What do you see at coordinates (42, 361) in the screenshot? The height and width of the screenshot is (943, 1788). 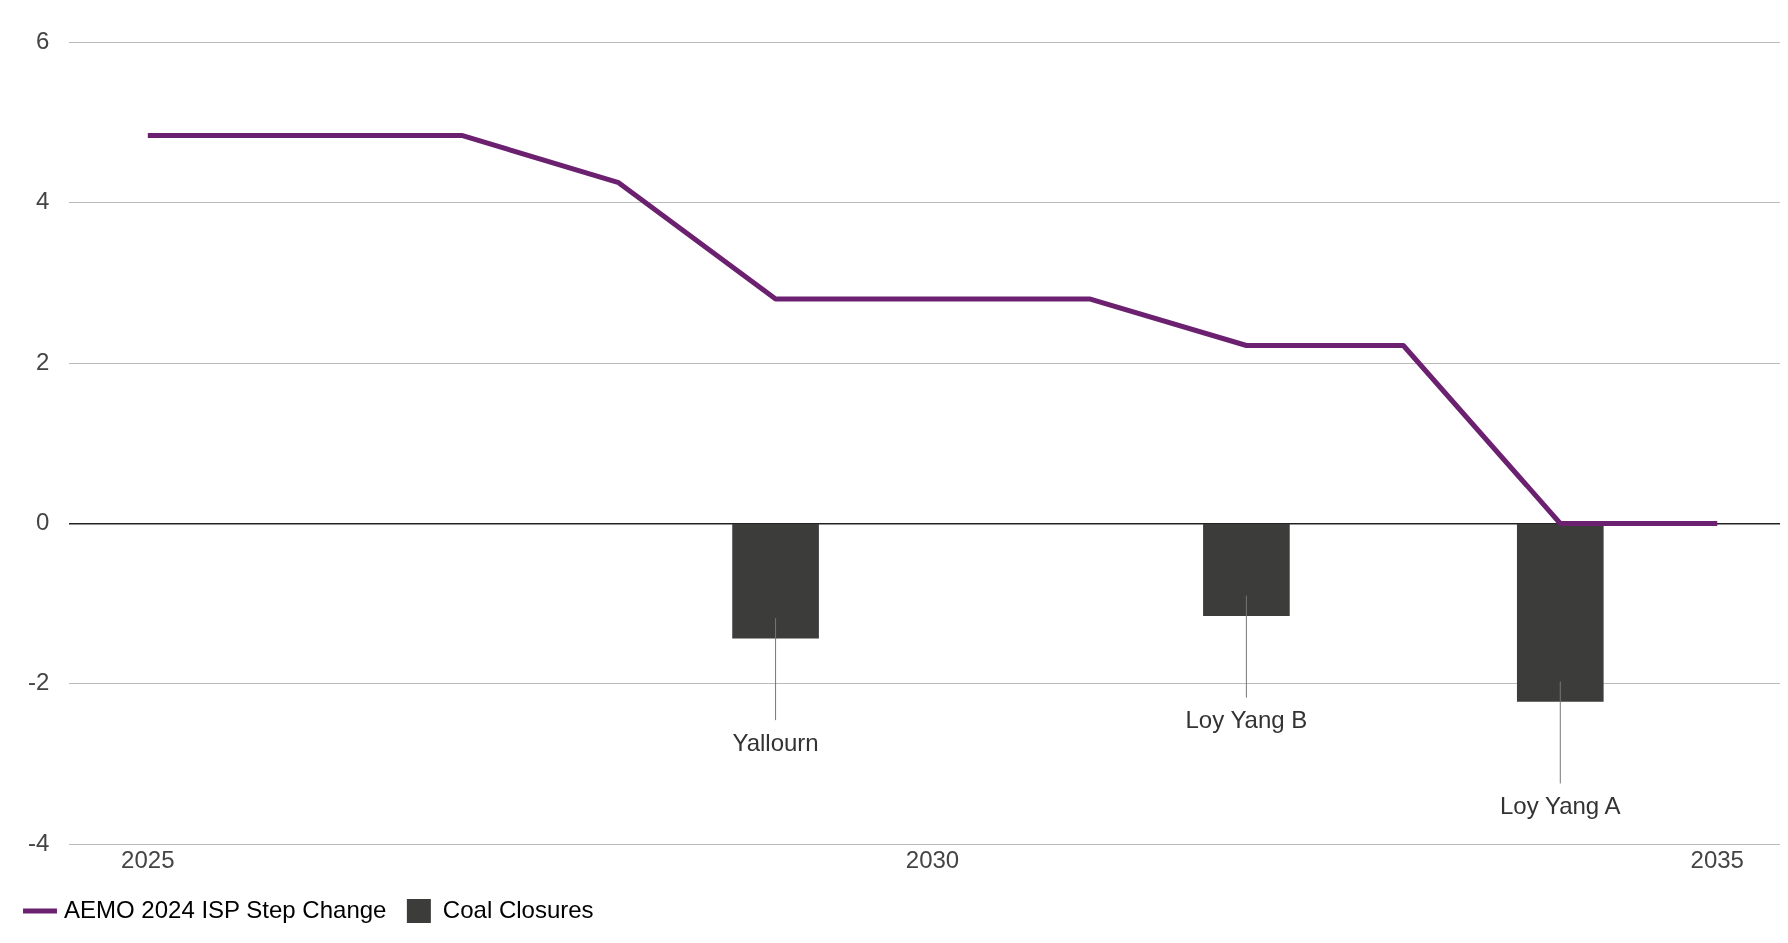 I see `y-tick-label: 2` at bounding box center [42, 361].